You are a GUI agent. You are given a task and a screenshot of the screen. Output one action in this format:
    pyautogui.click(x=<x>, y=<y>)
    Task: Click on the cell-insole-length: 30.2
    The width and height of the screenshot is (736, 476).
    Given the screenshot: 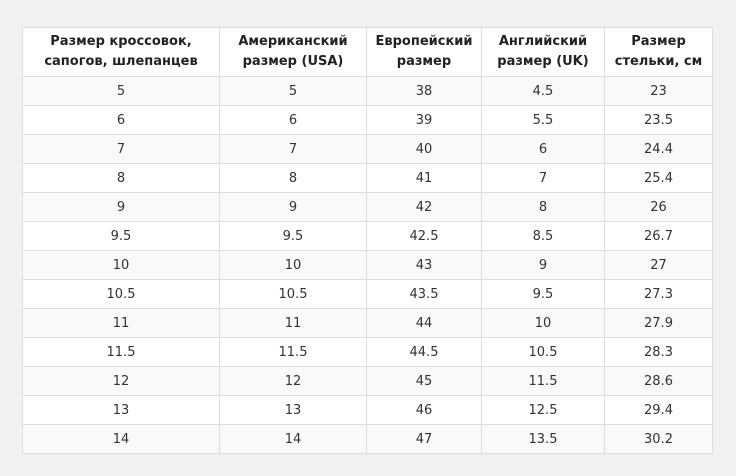 What is the action you would take?
    pyautogui.click(x=658, y=439)
    